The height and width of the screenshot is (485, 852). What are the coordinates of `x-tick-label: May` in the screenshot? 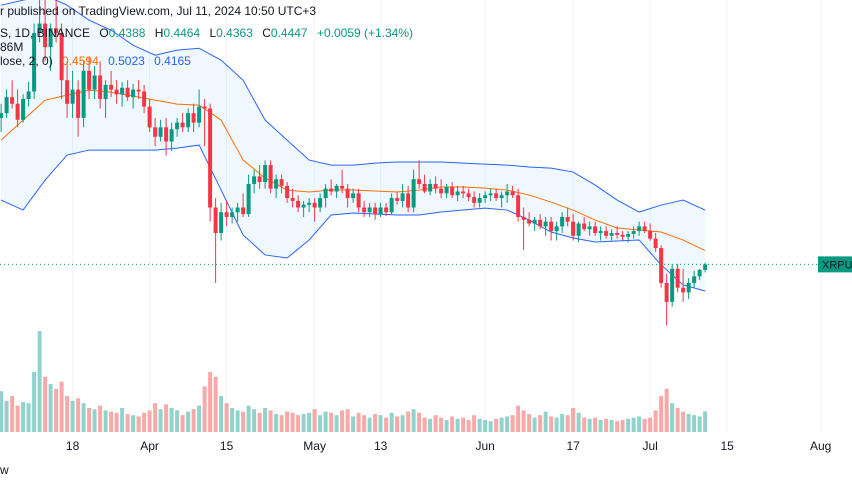 It's located at (314, 446).